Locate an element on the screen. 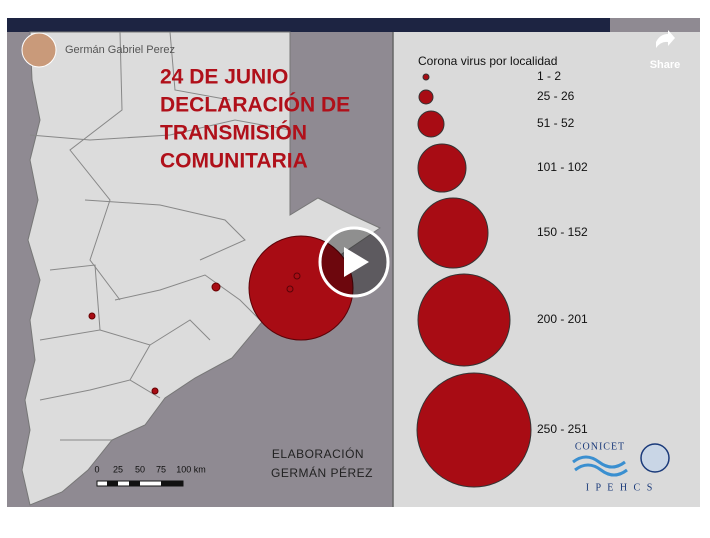 The width and height of the screenshot is (710, 538). credit: GERMÁN PÉREZ is located at coordinates (322, 472).